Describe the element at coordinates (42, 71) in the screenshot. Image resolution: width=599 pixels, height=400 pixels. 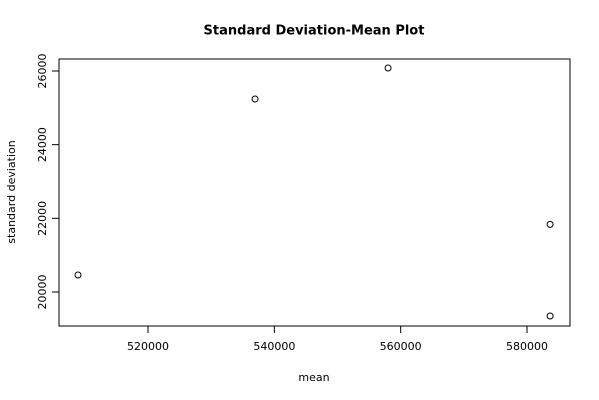
I see `y-tick-label: 26000` at that location.